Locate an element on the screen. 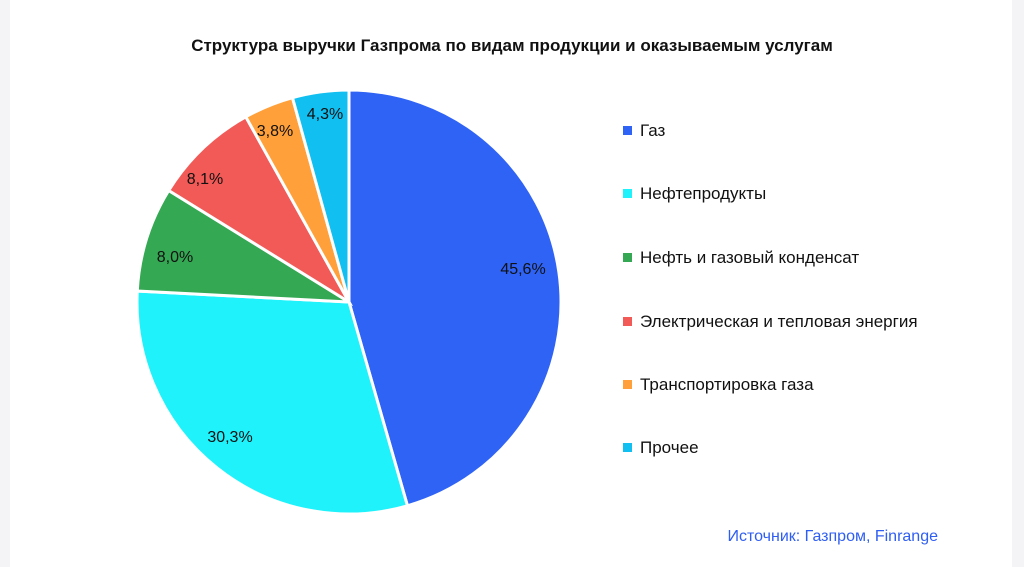  legend-label: Нефтепродукты is located at coordinates (703, 193).